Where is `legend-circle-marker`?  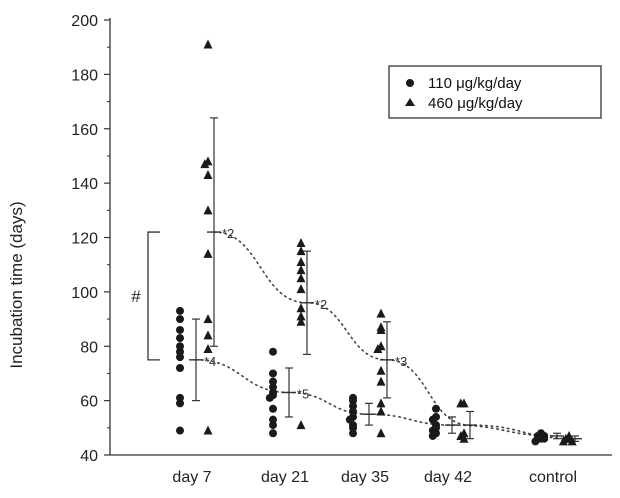
legend-circle-marker is located at coordinates (410, 83).